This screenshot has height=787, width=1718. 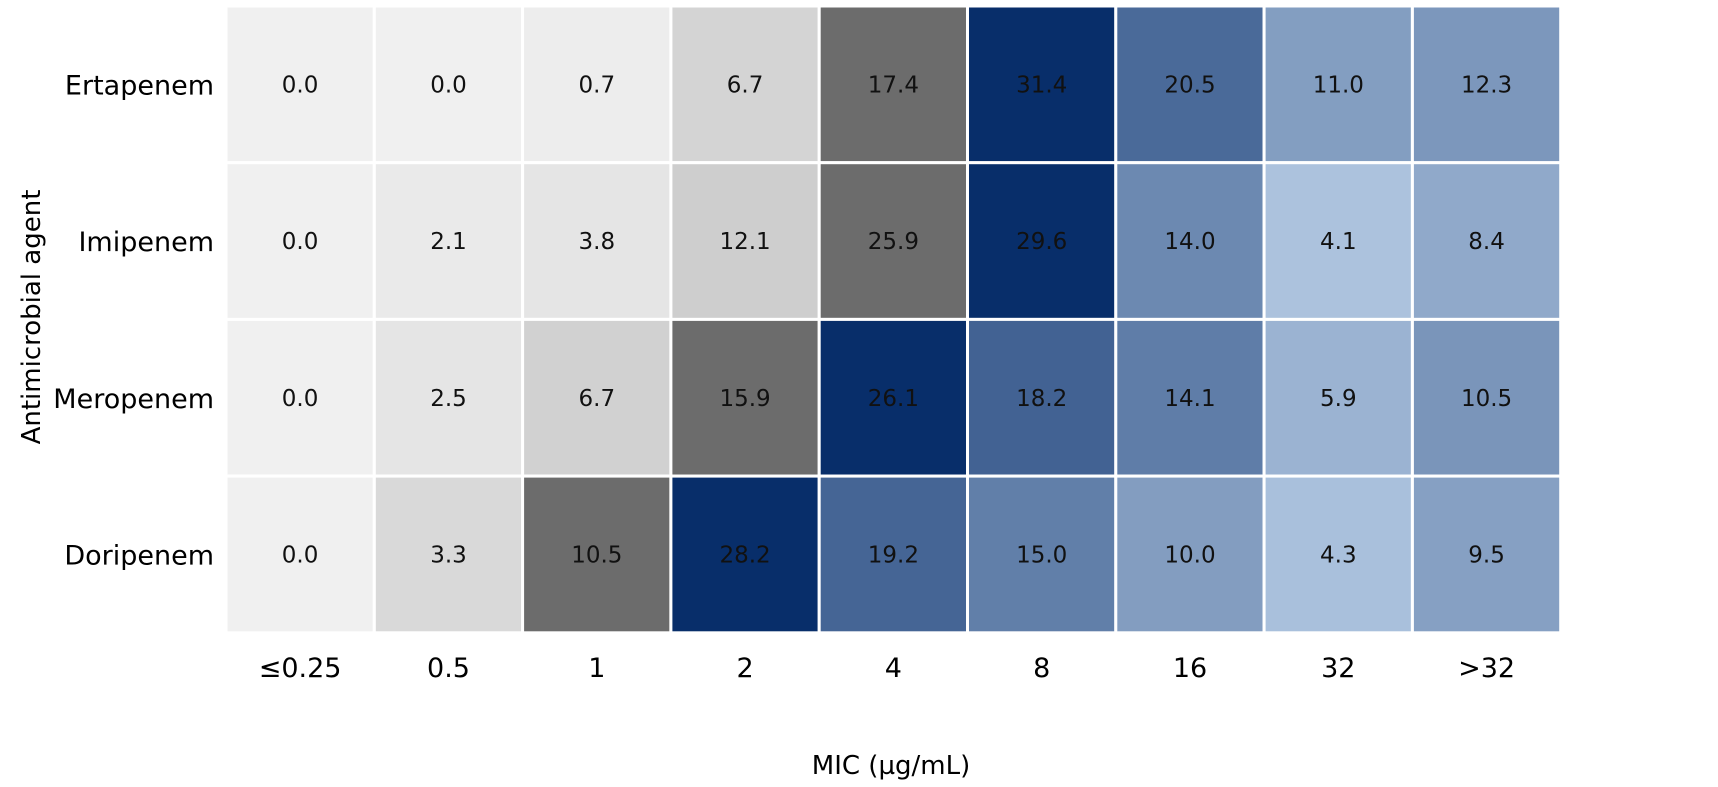 I want to click on cell-value-label: 19.2, so click(x=893, y=555).